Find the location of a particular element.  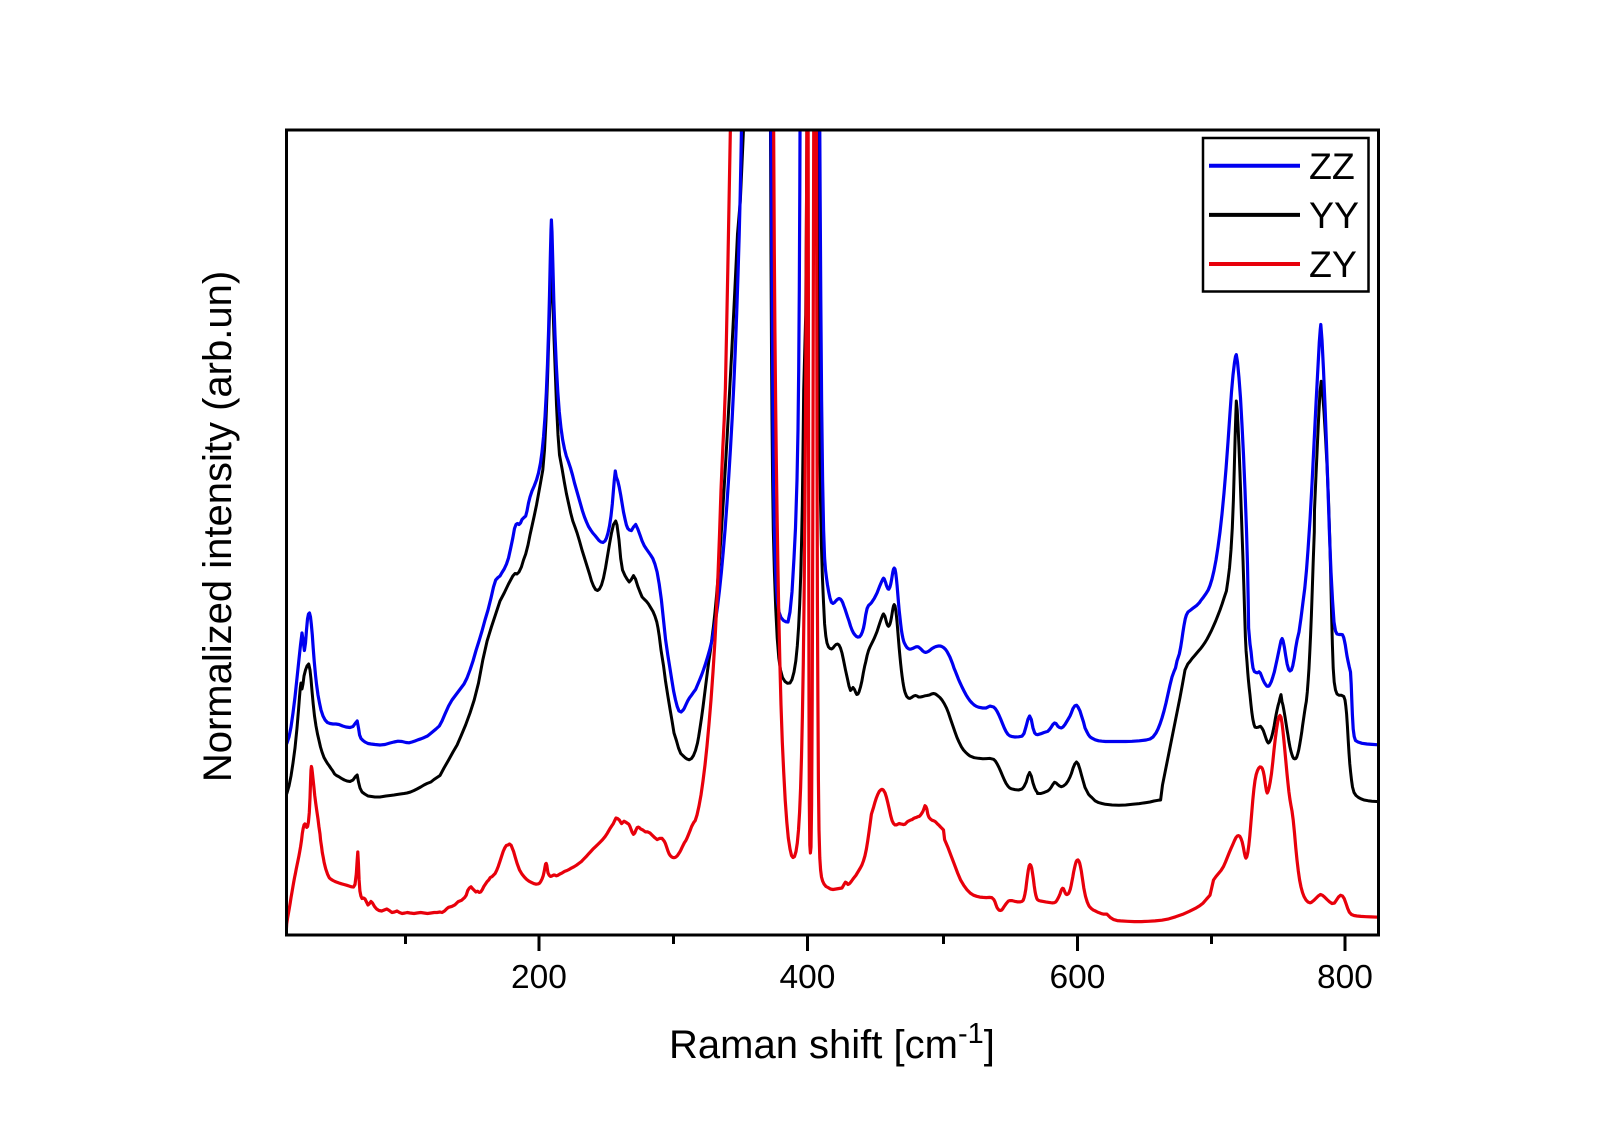

svg-text: Raman shift [cm-1] is located at coordinates (832, 1042).